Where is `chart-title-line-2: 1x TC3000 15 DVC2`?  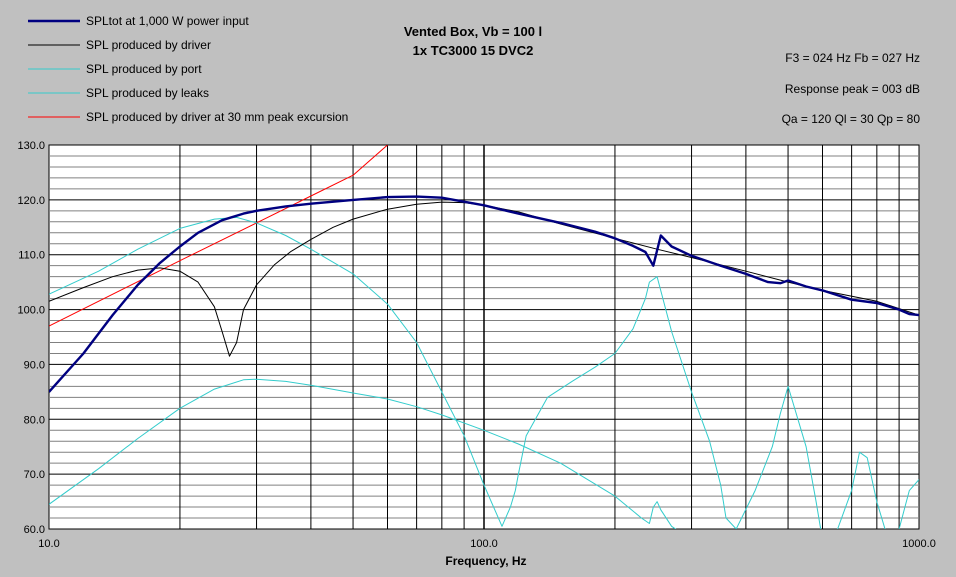
chart-title-line-2: 1x TC3000 15 DVC2 is located at coordinates (473, 50).